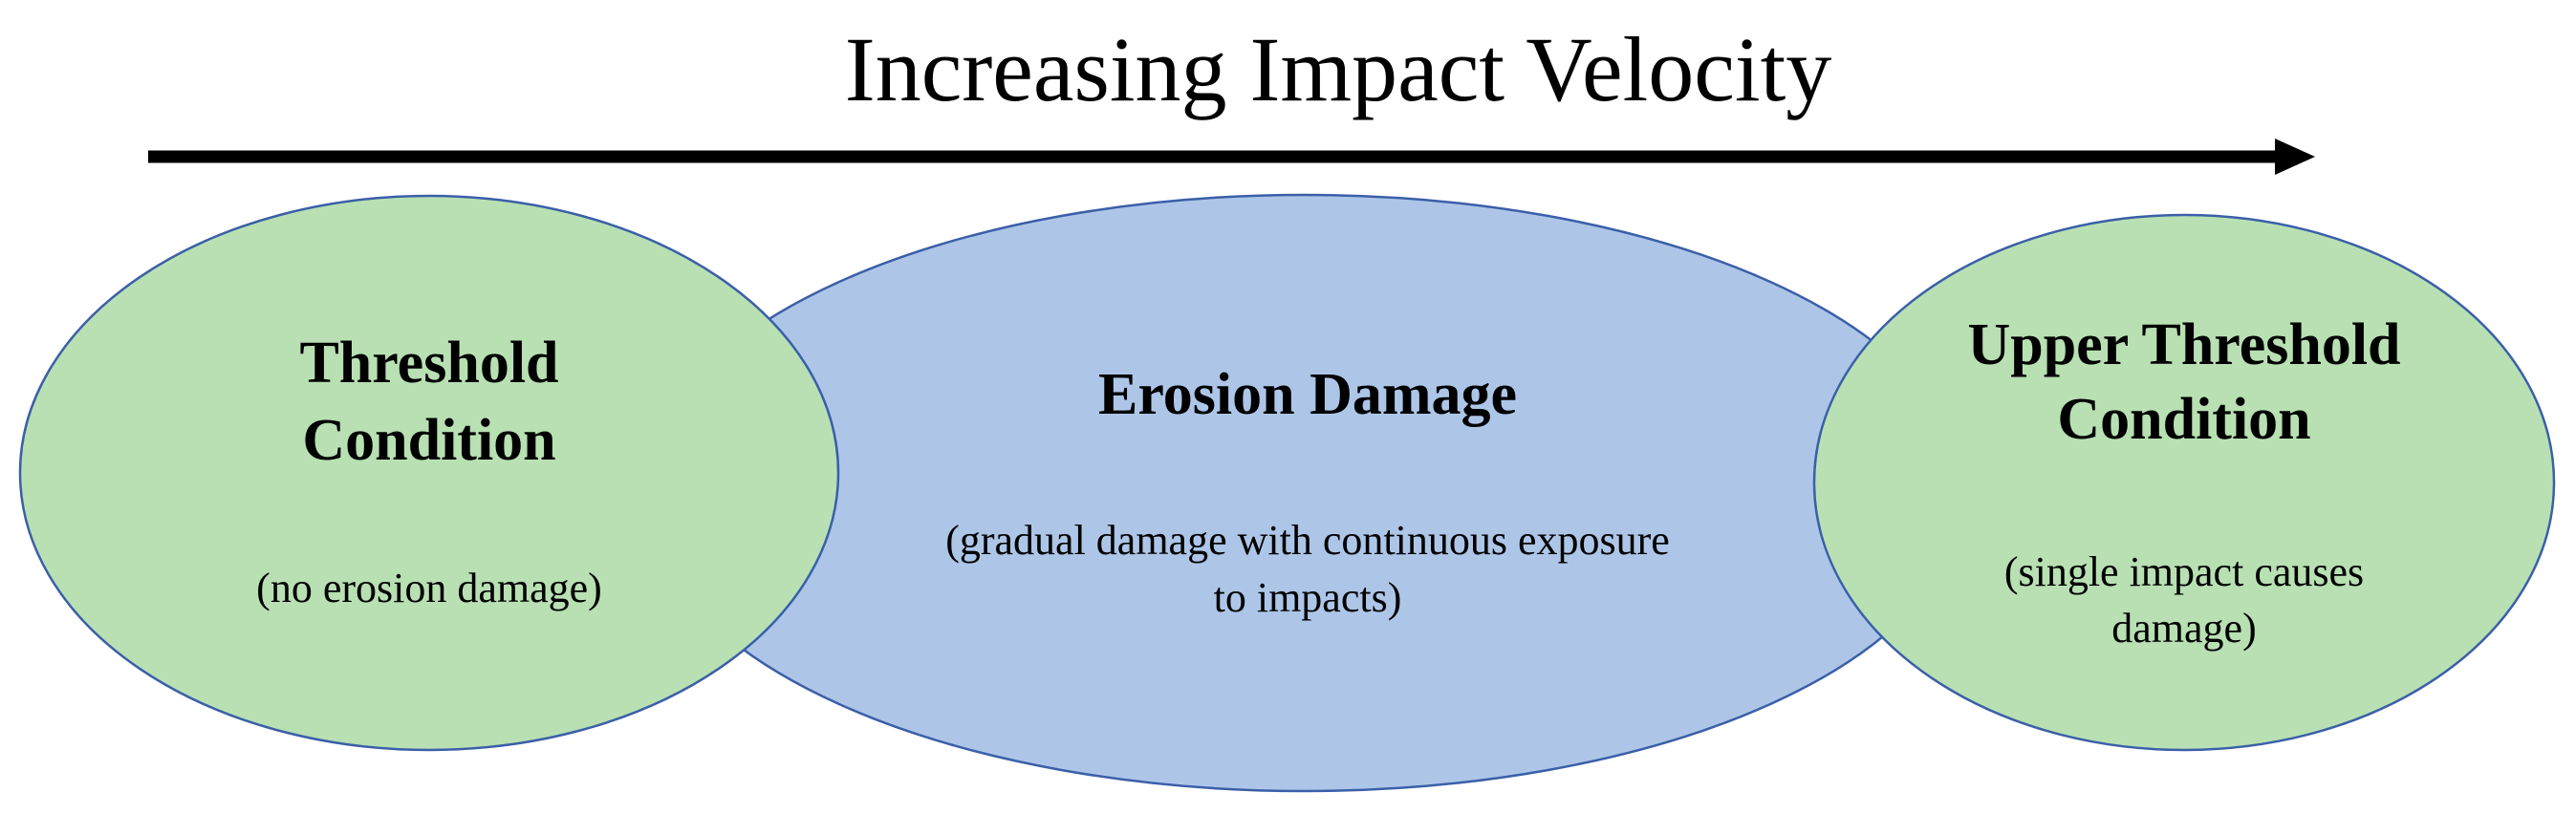 The image size is (2576, 814). Describe the element at coordinates (1338, 69) in the screenshot. I see `diagram-title: Increasing Impact Velocity` at that location.